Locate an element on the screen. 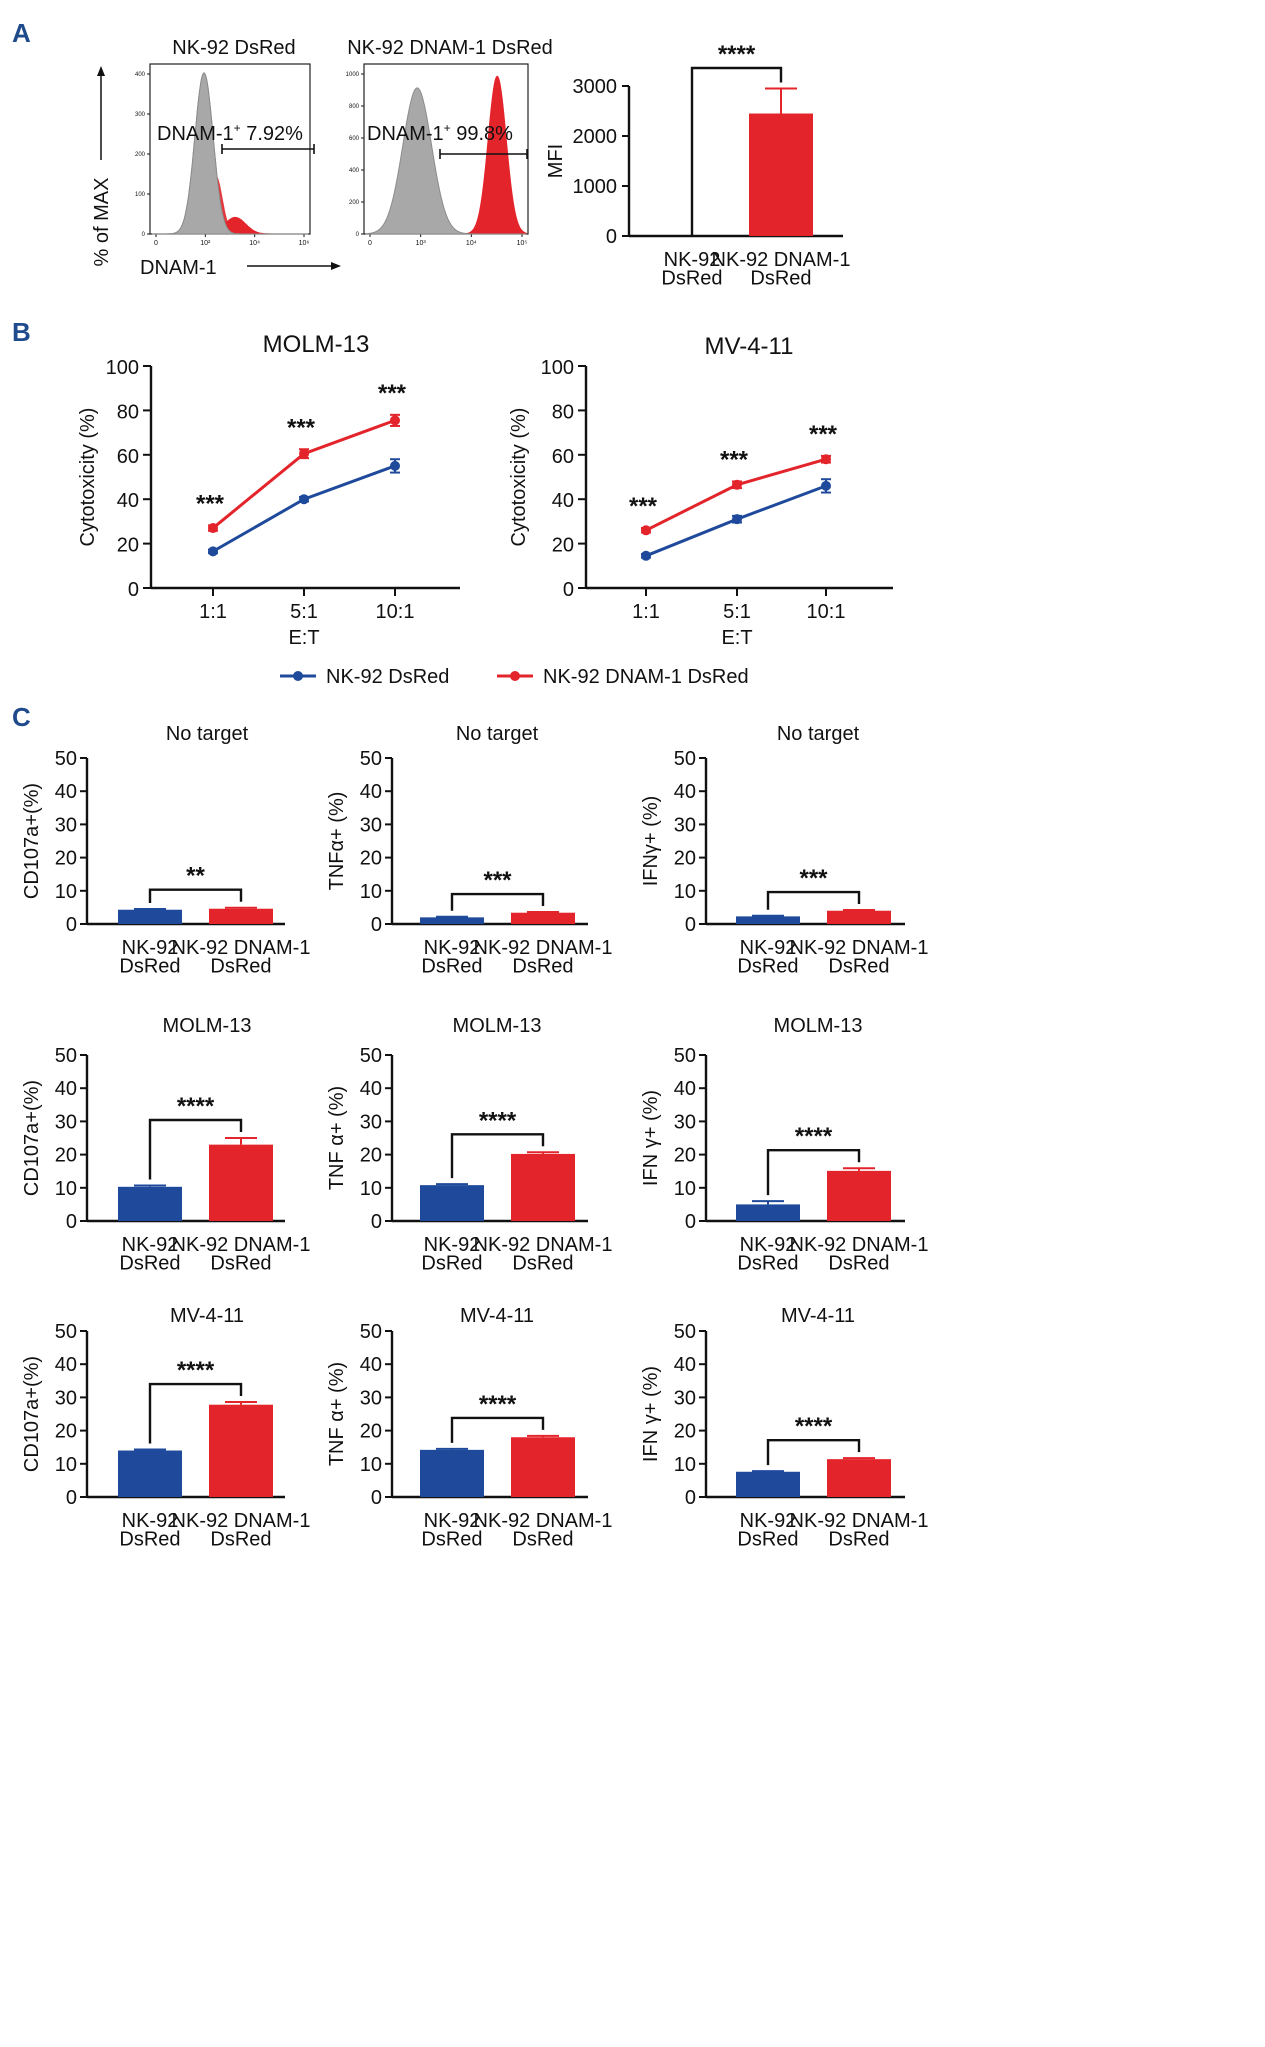 This screenshot has width=1265, height=2047. flow-xlabel: DNAM-1 is located at coordinates (178, 268).